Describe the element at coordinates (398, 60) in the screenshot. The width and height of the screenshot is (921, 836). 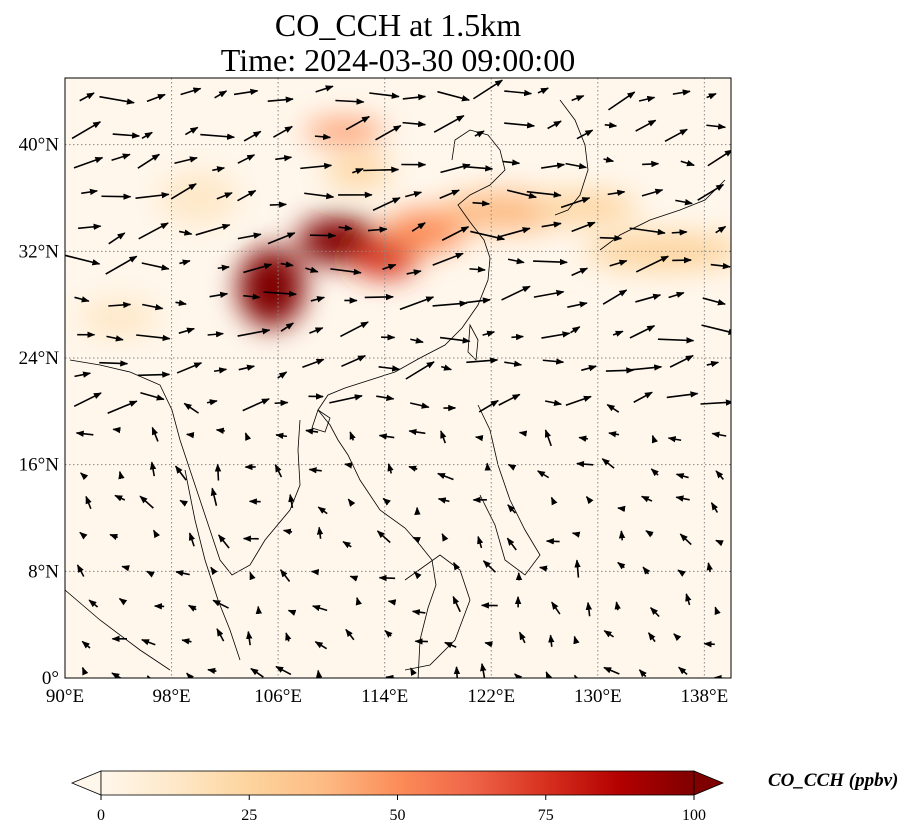
I see `map-subtitle-time: Time: 2024-03-30 09:00:00` at that location.